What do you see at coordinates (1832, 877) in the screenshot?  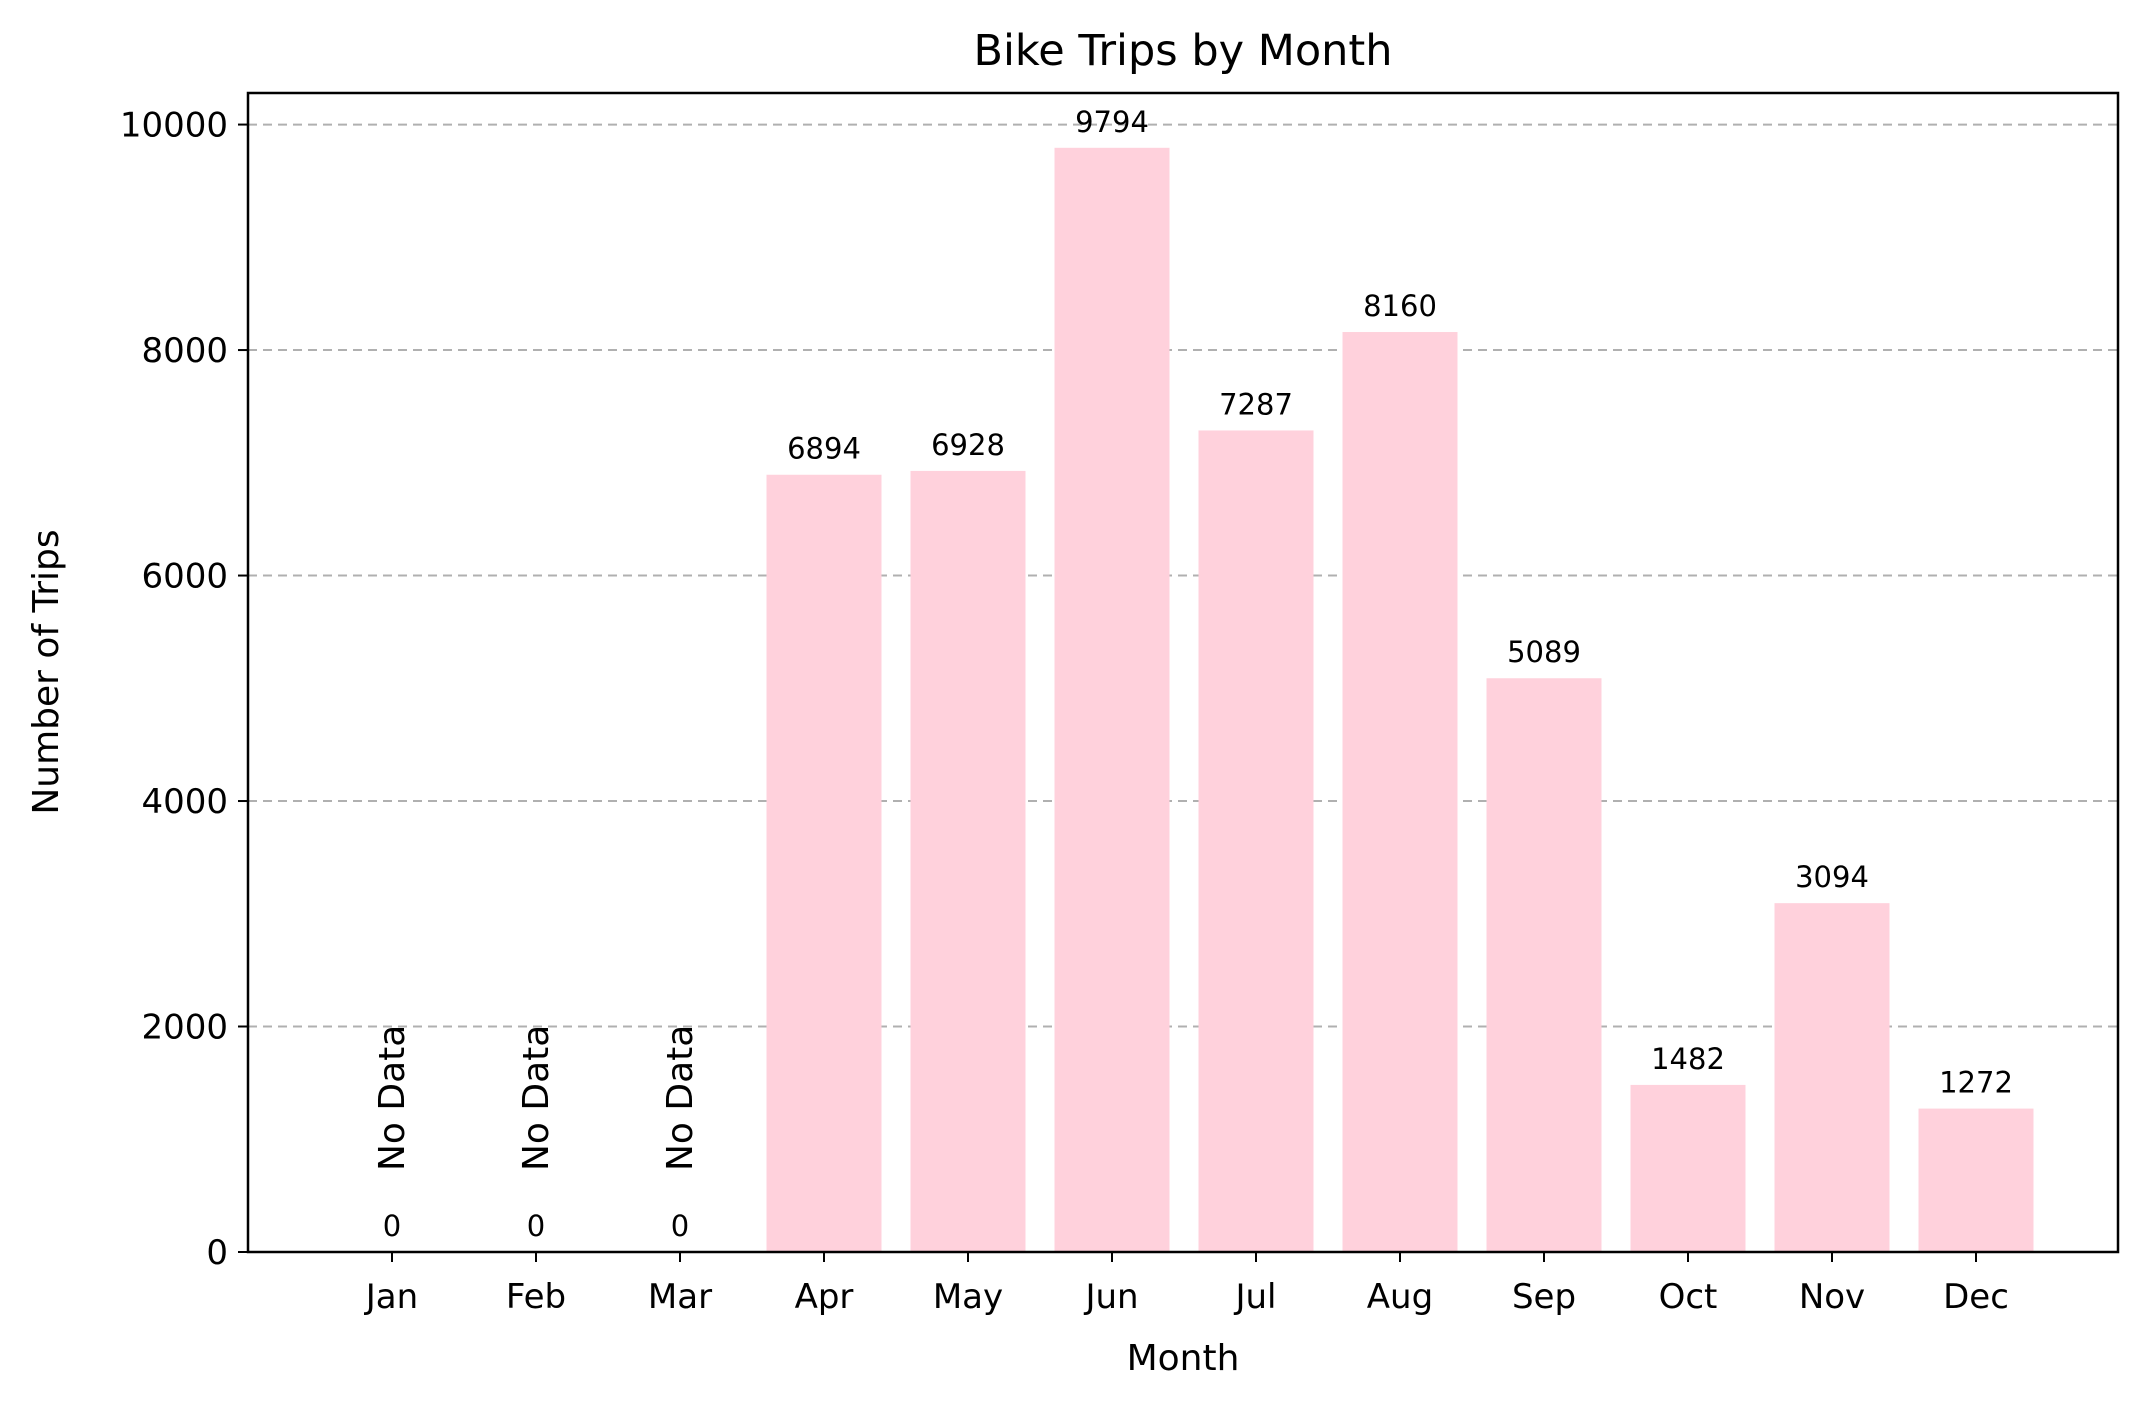 I see `value-label-nov: 3094` at bounding box center [1832, 877].